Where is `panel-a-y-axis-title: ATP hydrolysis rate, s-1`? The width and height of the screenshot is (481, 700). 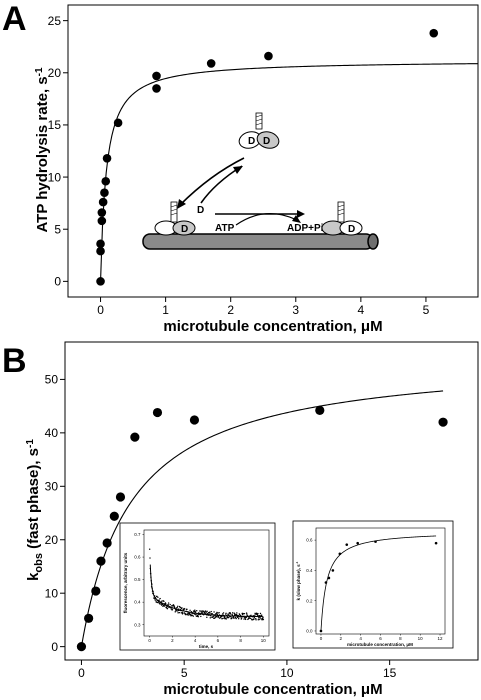
panel-a-y-axis-title: ATP hydrolysis rate, s-1 is located at coordinates (42, 150).